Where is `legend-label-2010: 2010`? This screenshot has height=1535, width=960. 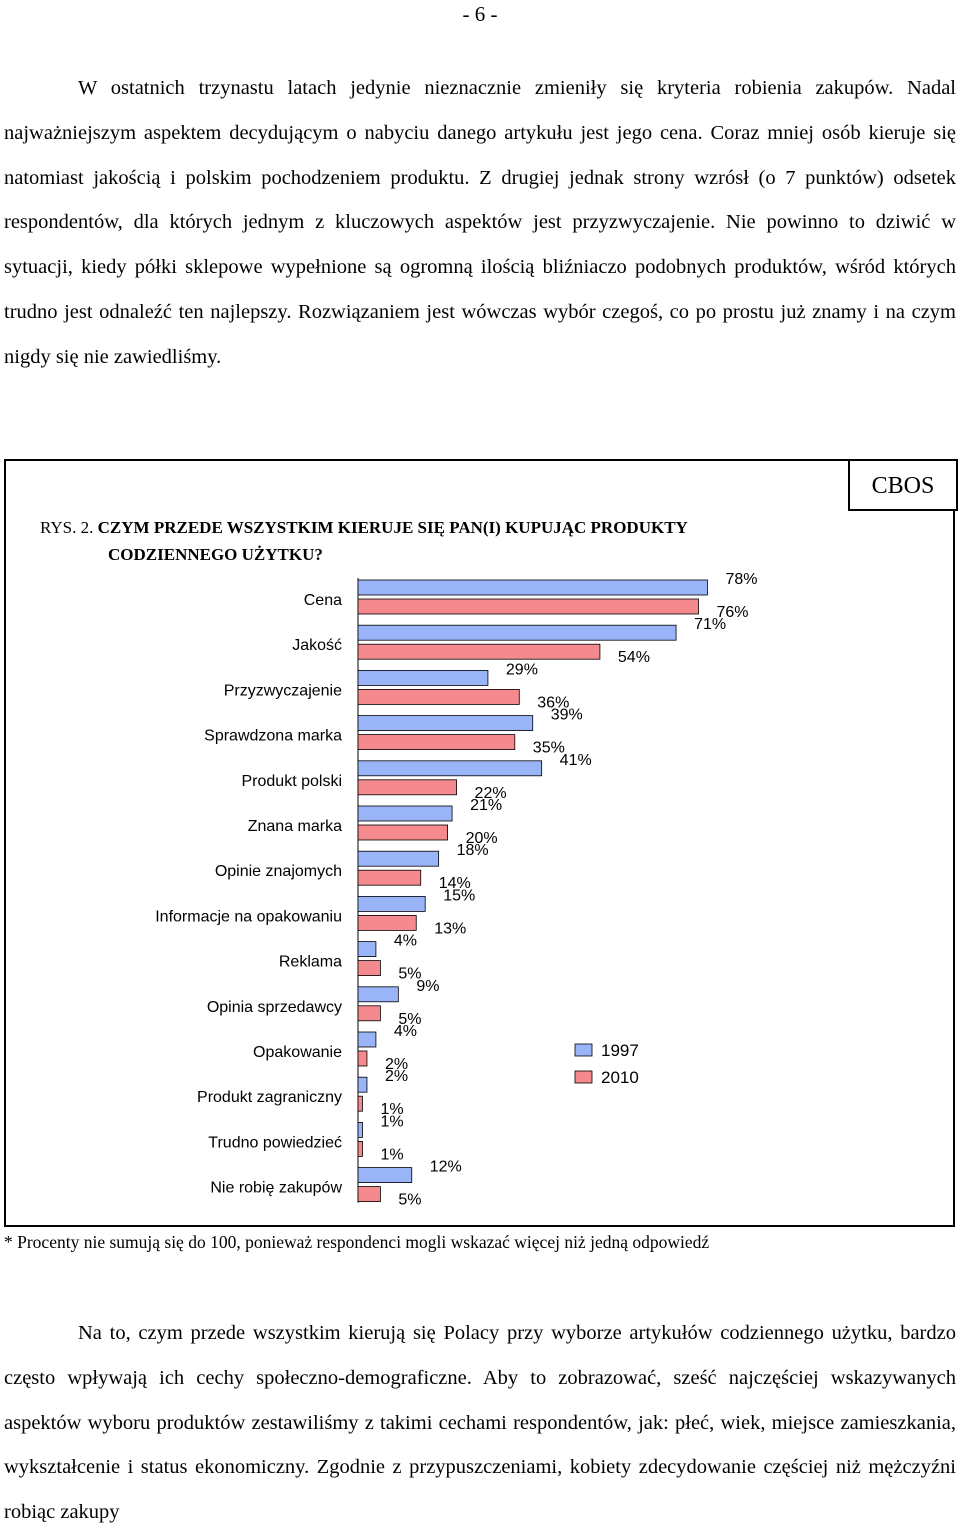
legend-label-2010: 2010 is located at coordinates (620, 1077).